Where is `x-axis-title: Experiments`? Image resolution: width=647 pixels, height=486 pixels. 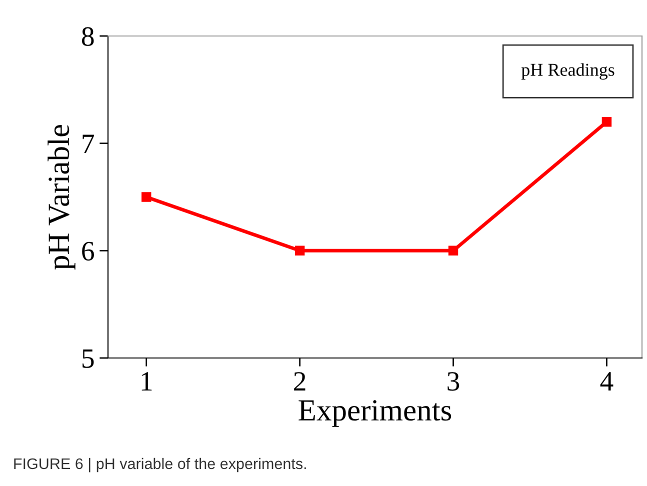 x-axis-title: Experiments is located at coordinates (375, 413).